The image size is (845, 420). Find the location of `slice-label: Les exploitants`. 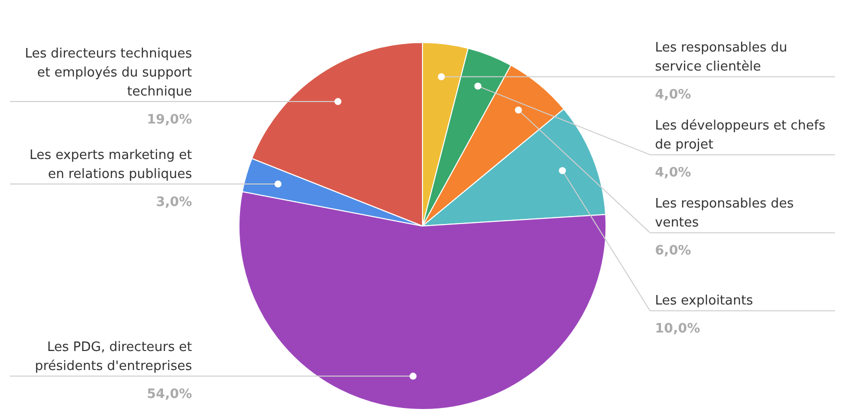

slice-label: Les exploitants is located at coordinates (704, 301).